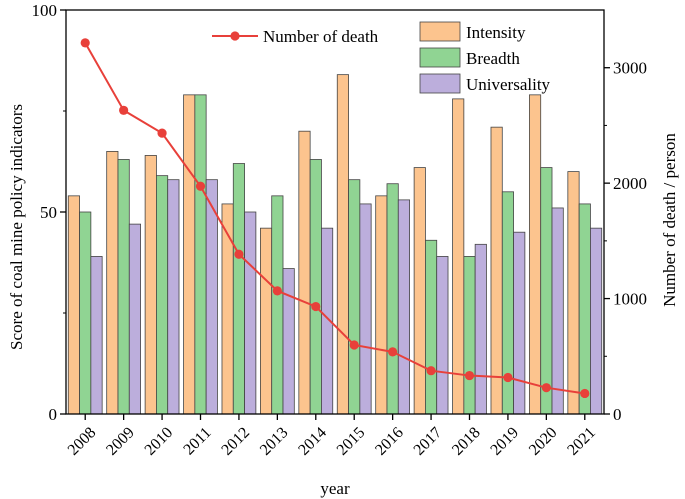  I want to click on death-point-2020, so click(546, 388).